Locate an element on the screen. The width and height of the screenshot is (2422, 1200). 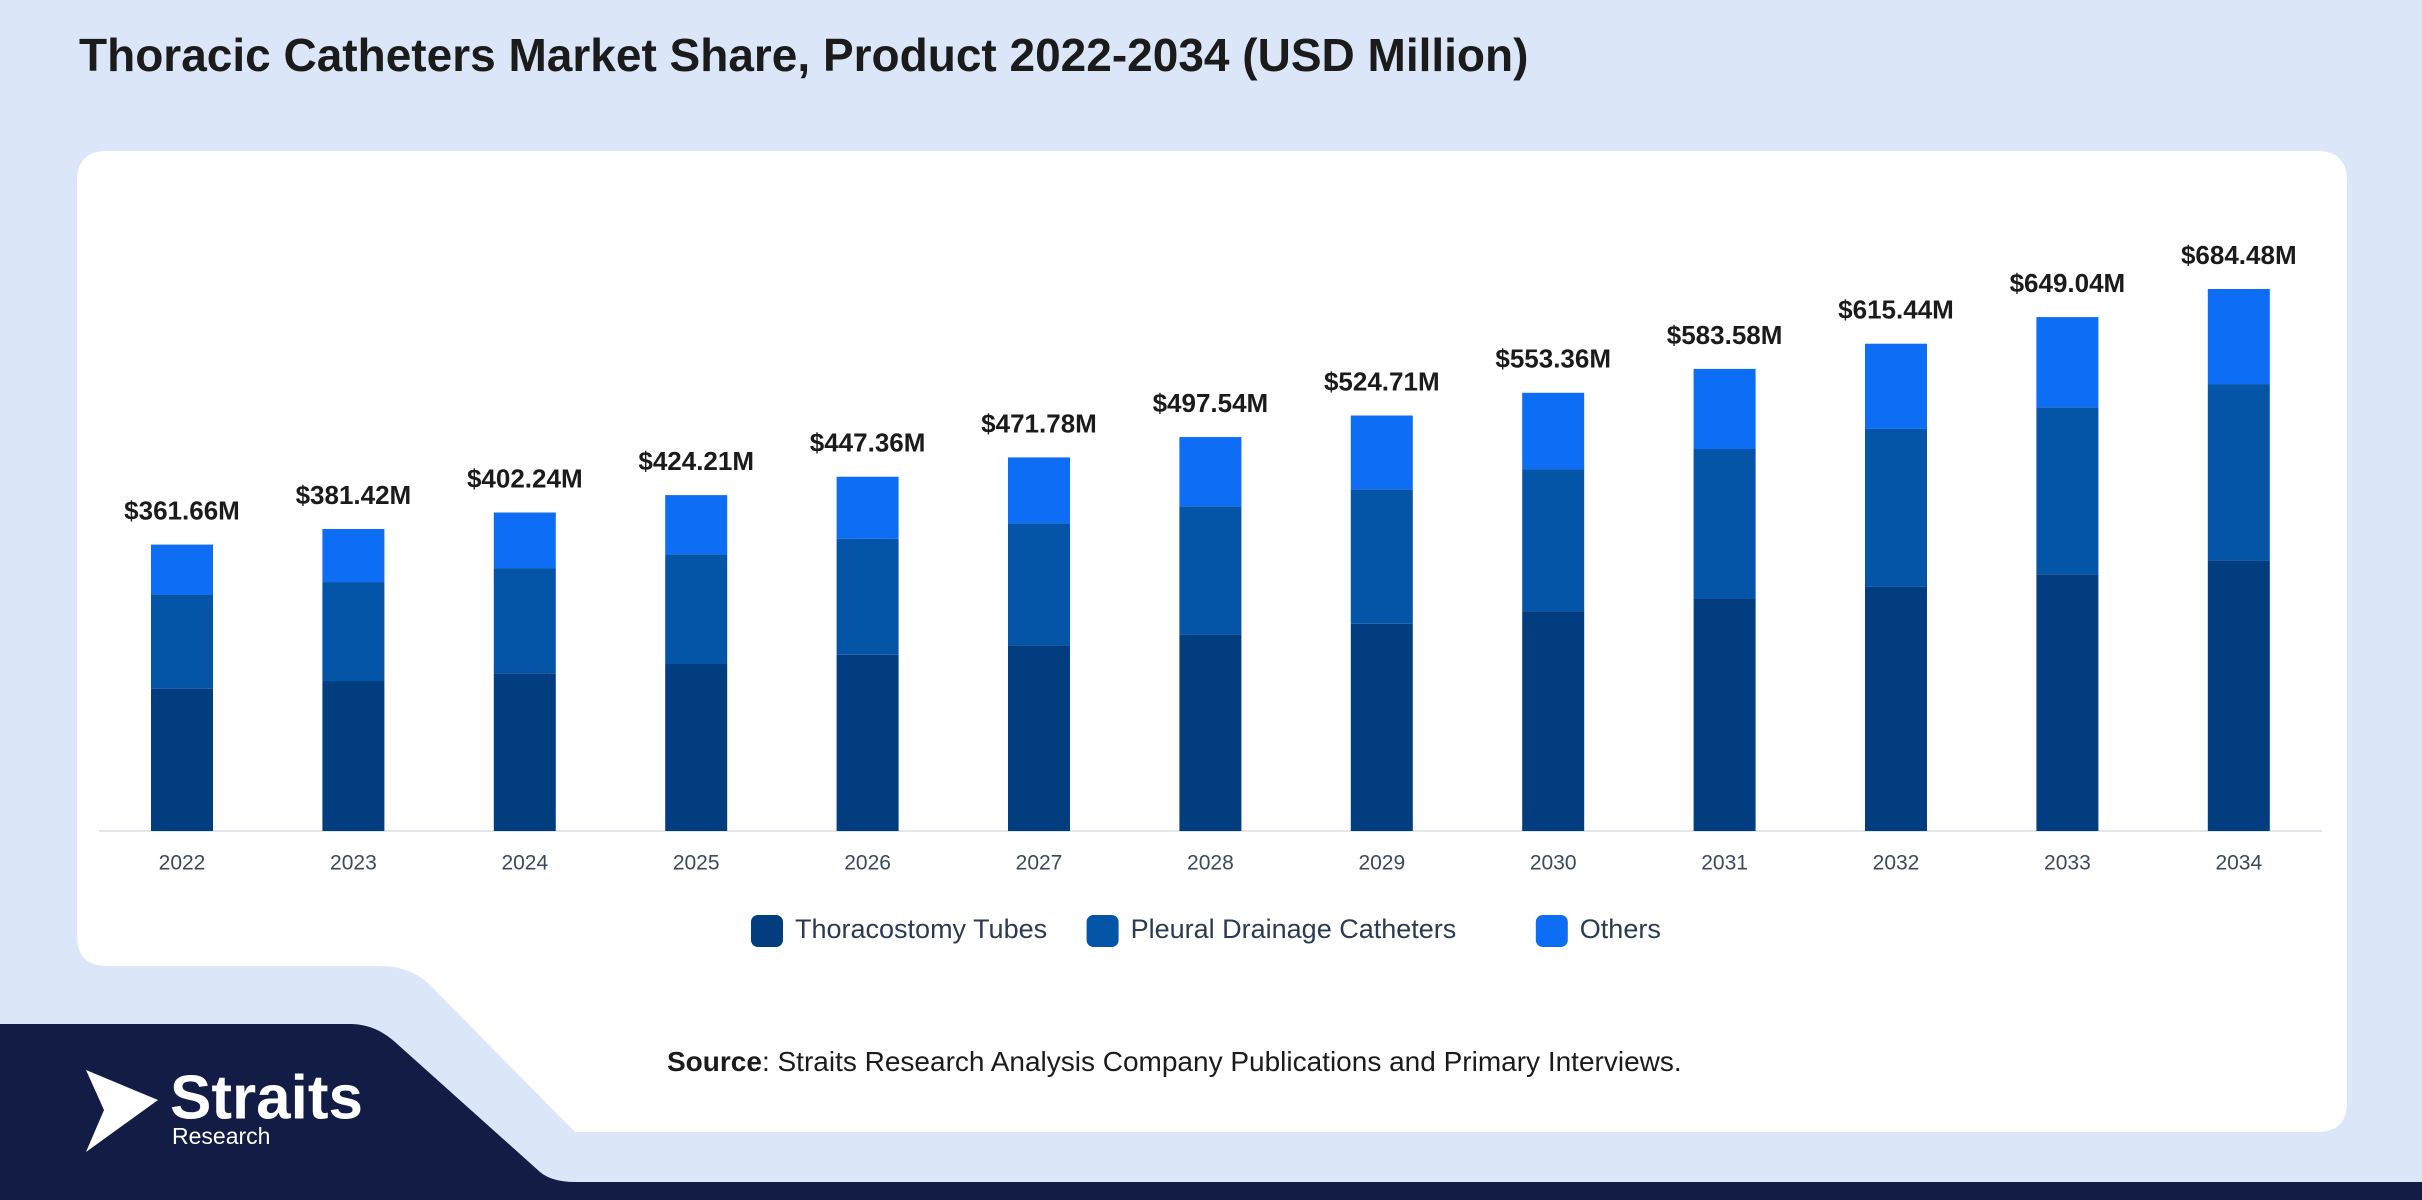
x-tick-label: 2027 is located at coordinates (1039, 863).